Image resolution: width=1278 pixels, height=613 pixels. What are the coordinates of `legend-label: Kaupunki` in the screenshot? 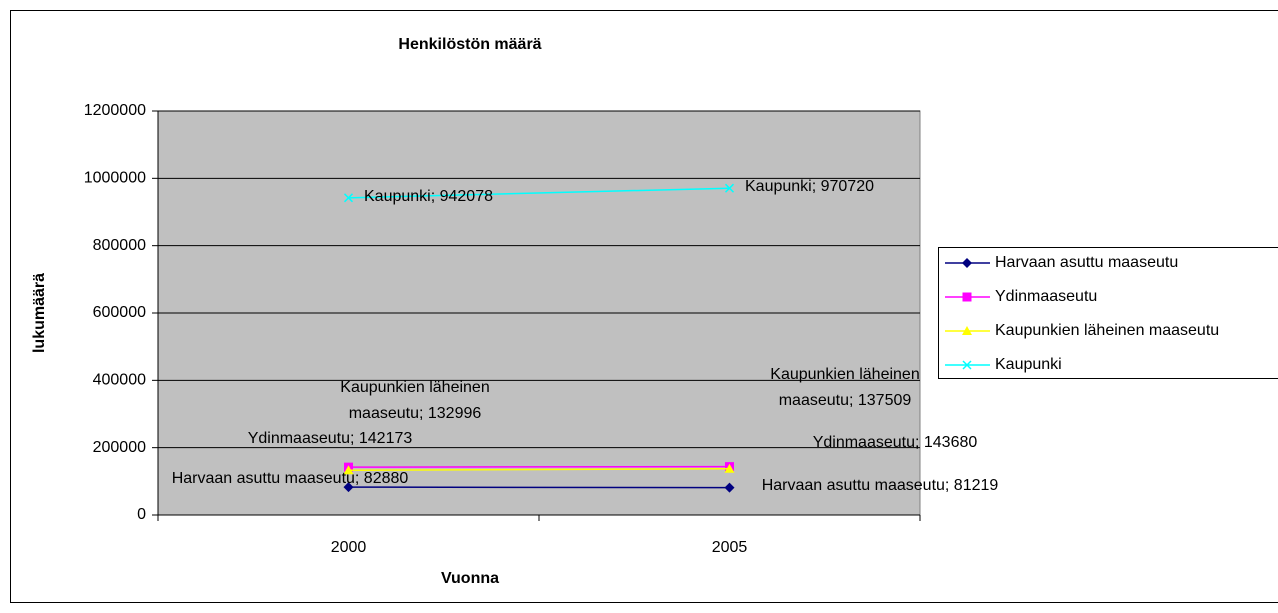 It's located at (1028, 364).